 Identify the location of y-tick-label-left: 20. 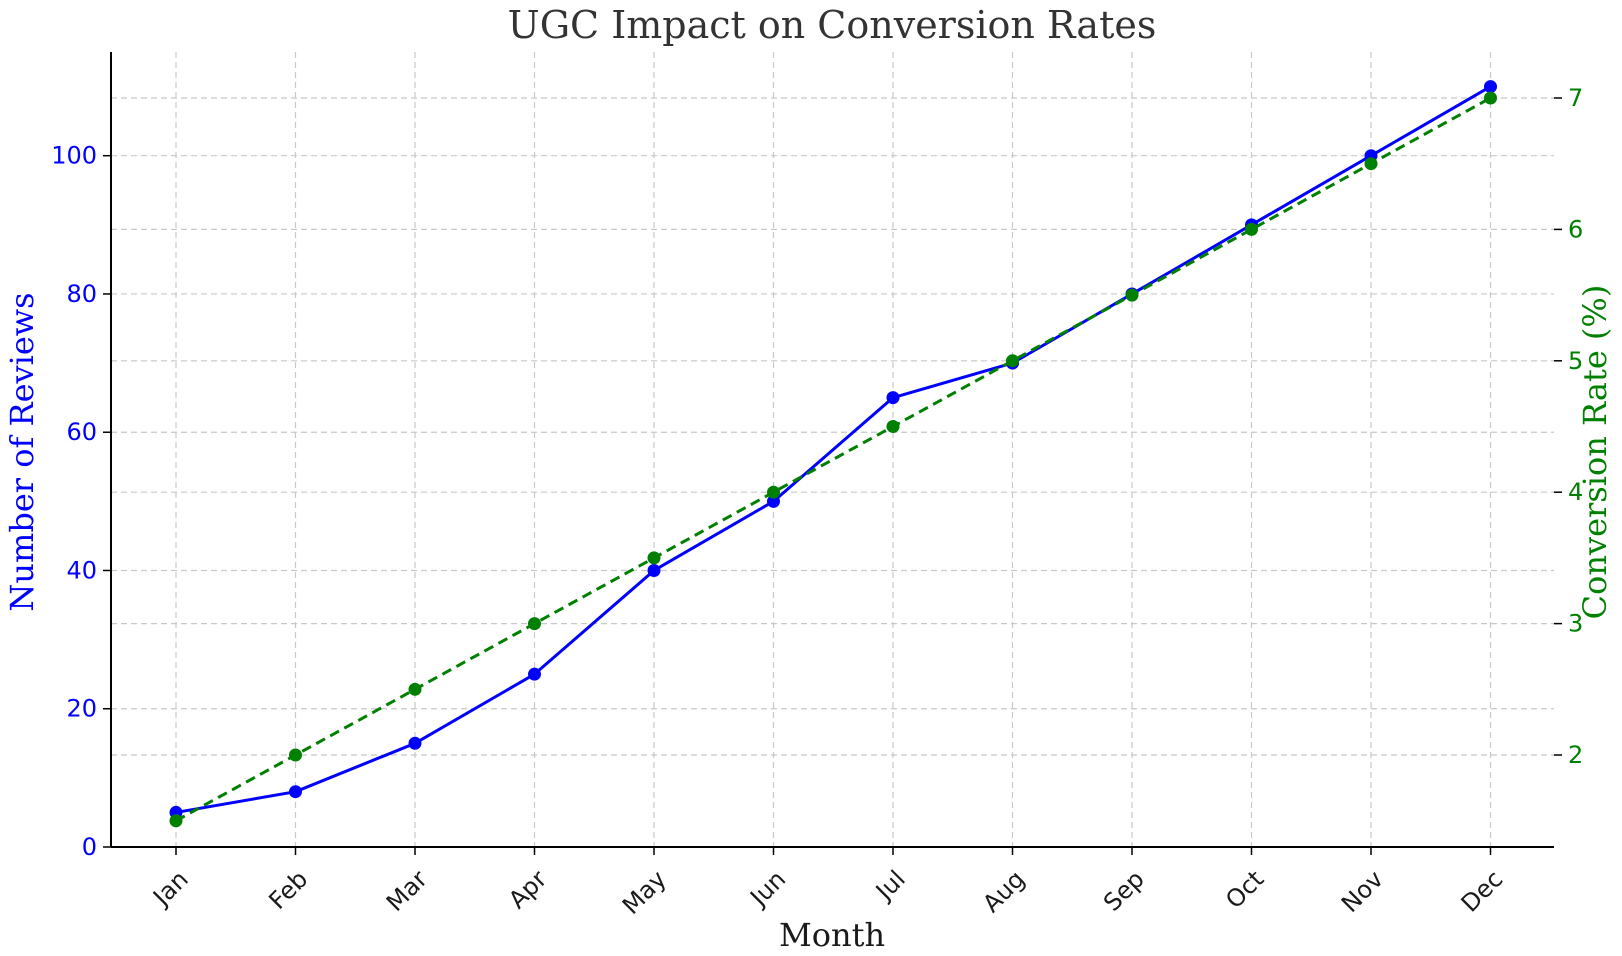
(81, 709).